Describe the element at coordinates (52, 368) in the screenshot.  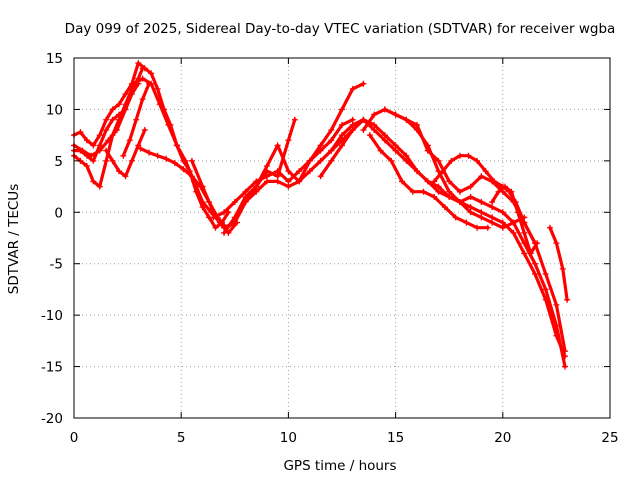
I see `y-tick-label: -15` at that location.